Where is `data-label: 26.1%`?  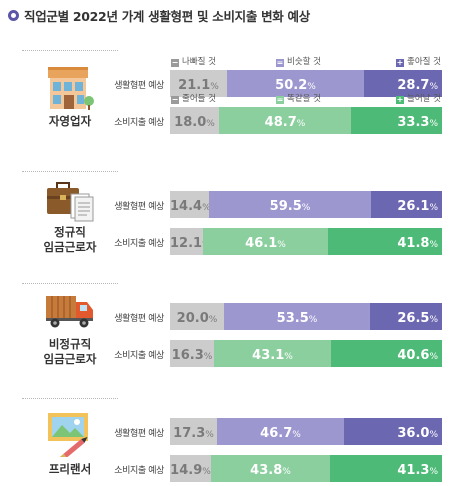
data-label: 26.1% is located at coordinates (417, 204).